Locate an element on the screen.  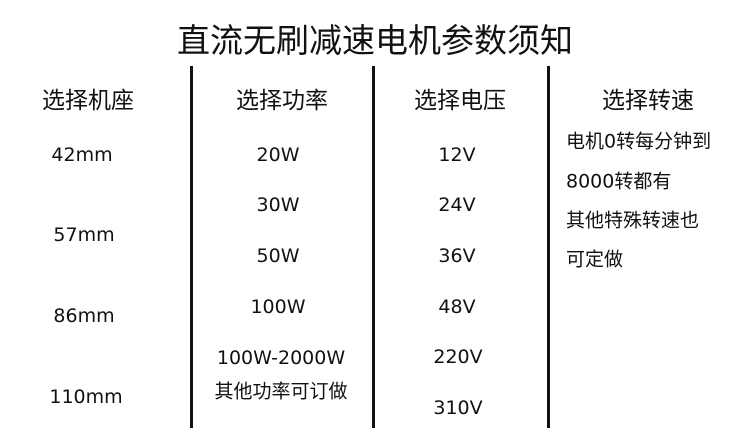
frame-size-option: 42mm is located at coordinates (82, 155).